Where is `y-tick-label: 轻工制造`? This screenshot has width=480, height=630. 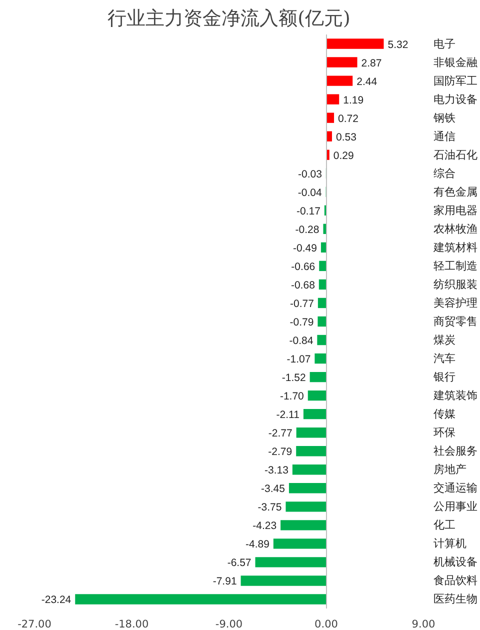 y-tick-label: 轻工制造 is located at coordinates (456, 265).